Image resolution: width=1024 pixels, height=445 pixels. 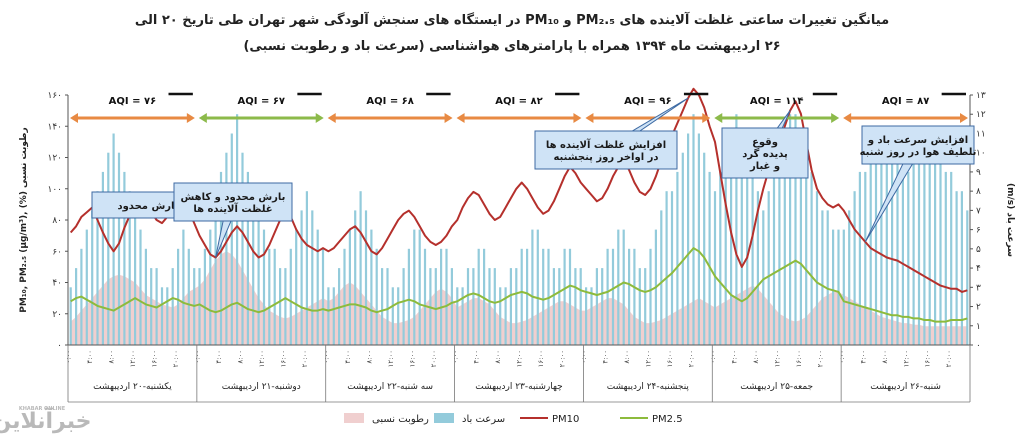 What do you see at coordinates (233, 197) in the screenshot?
I see `annotation-text: بارش محدود و کاهش` at bounding box center [233, 197].